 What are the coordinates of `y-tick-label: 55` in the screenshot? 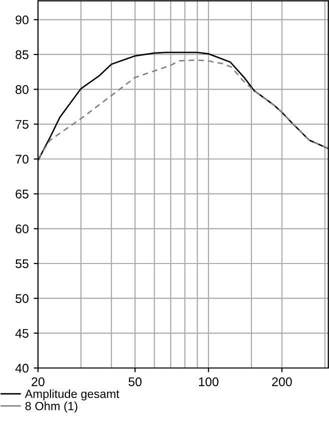 It's located at (22, 263).